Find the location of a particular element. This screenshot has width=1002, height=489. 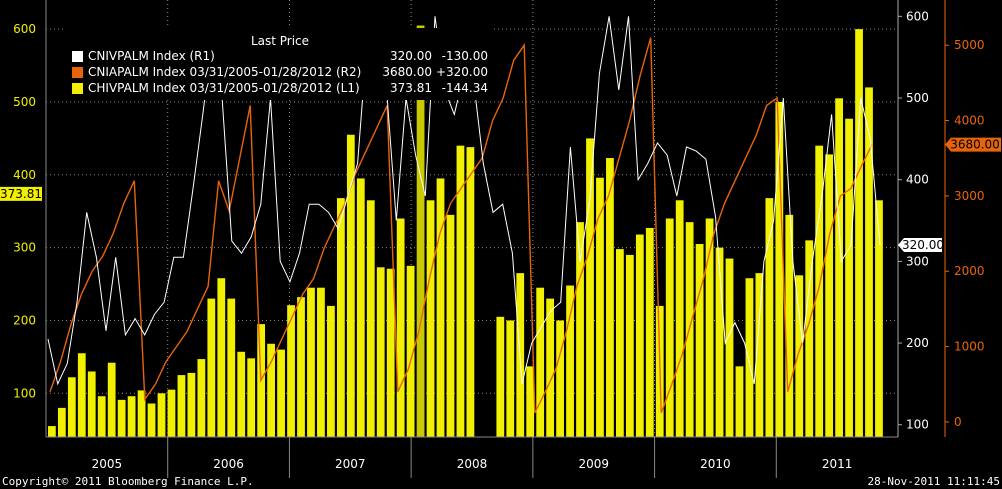

y-right2-tick-label: 2000 is located at coordinates (969, 271).